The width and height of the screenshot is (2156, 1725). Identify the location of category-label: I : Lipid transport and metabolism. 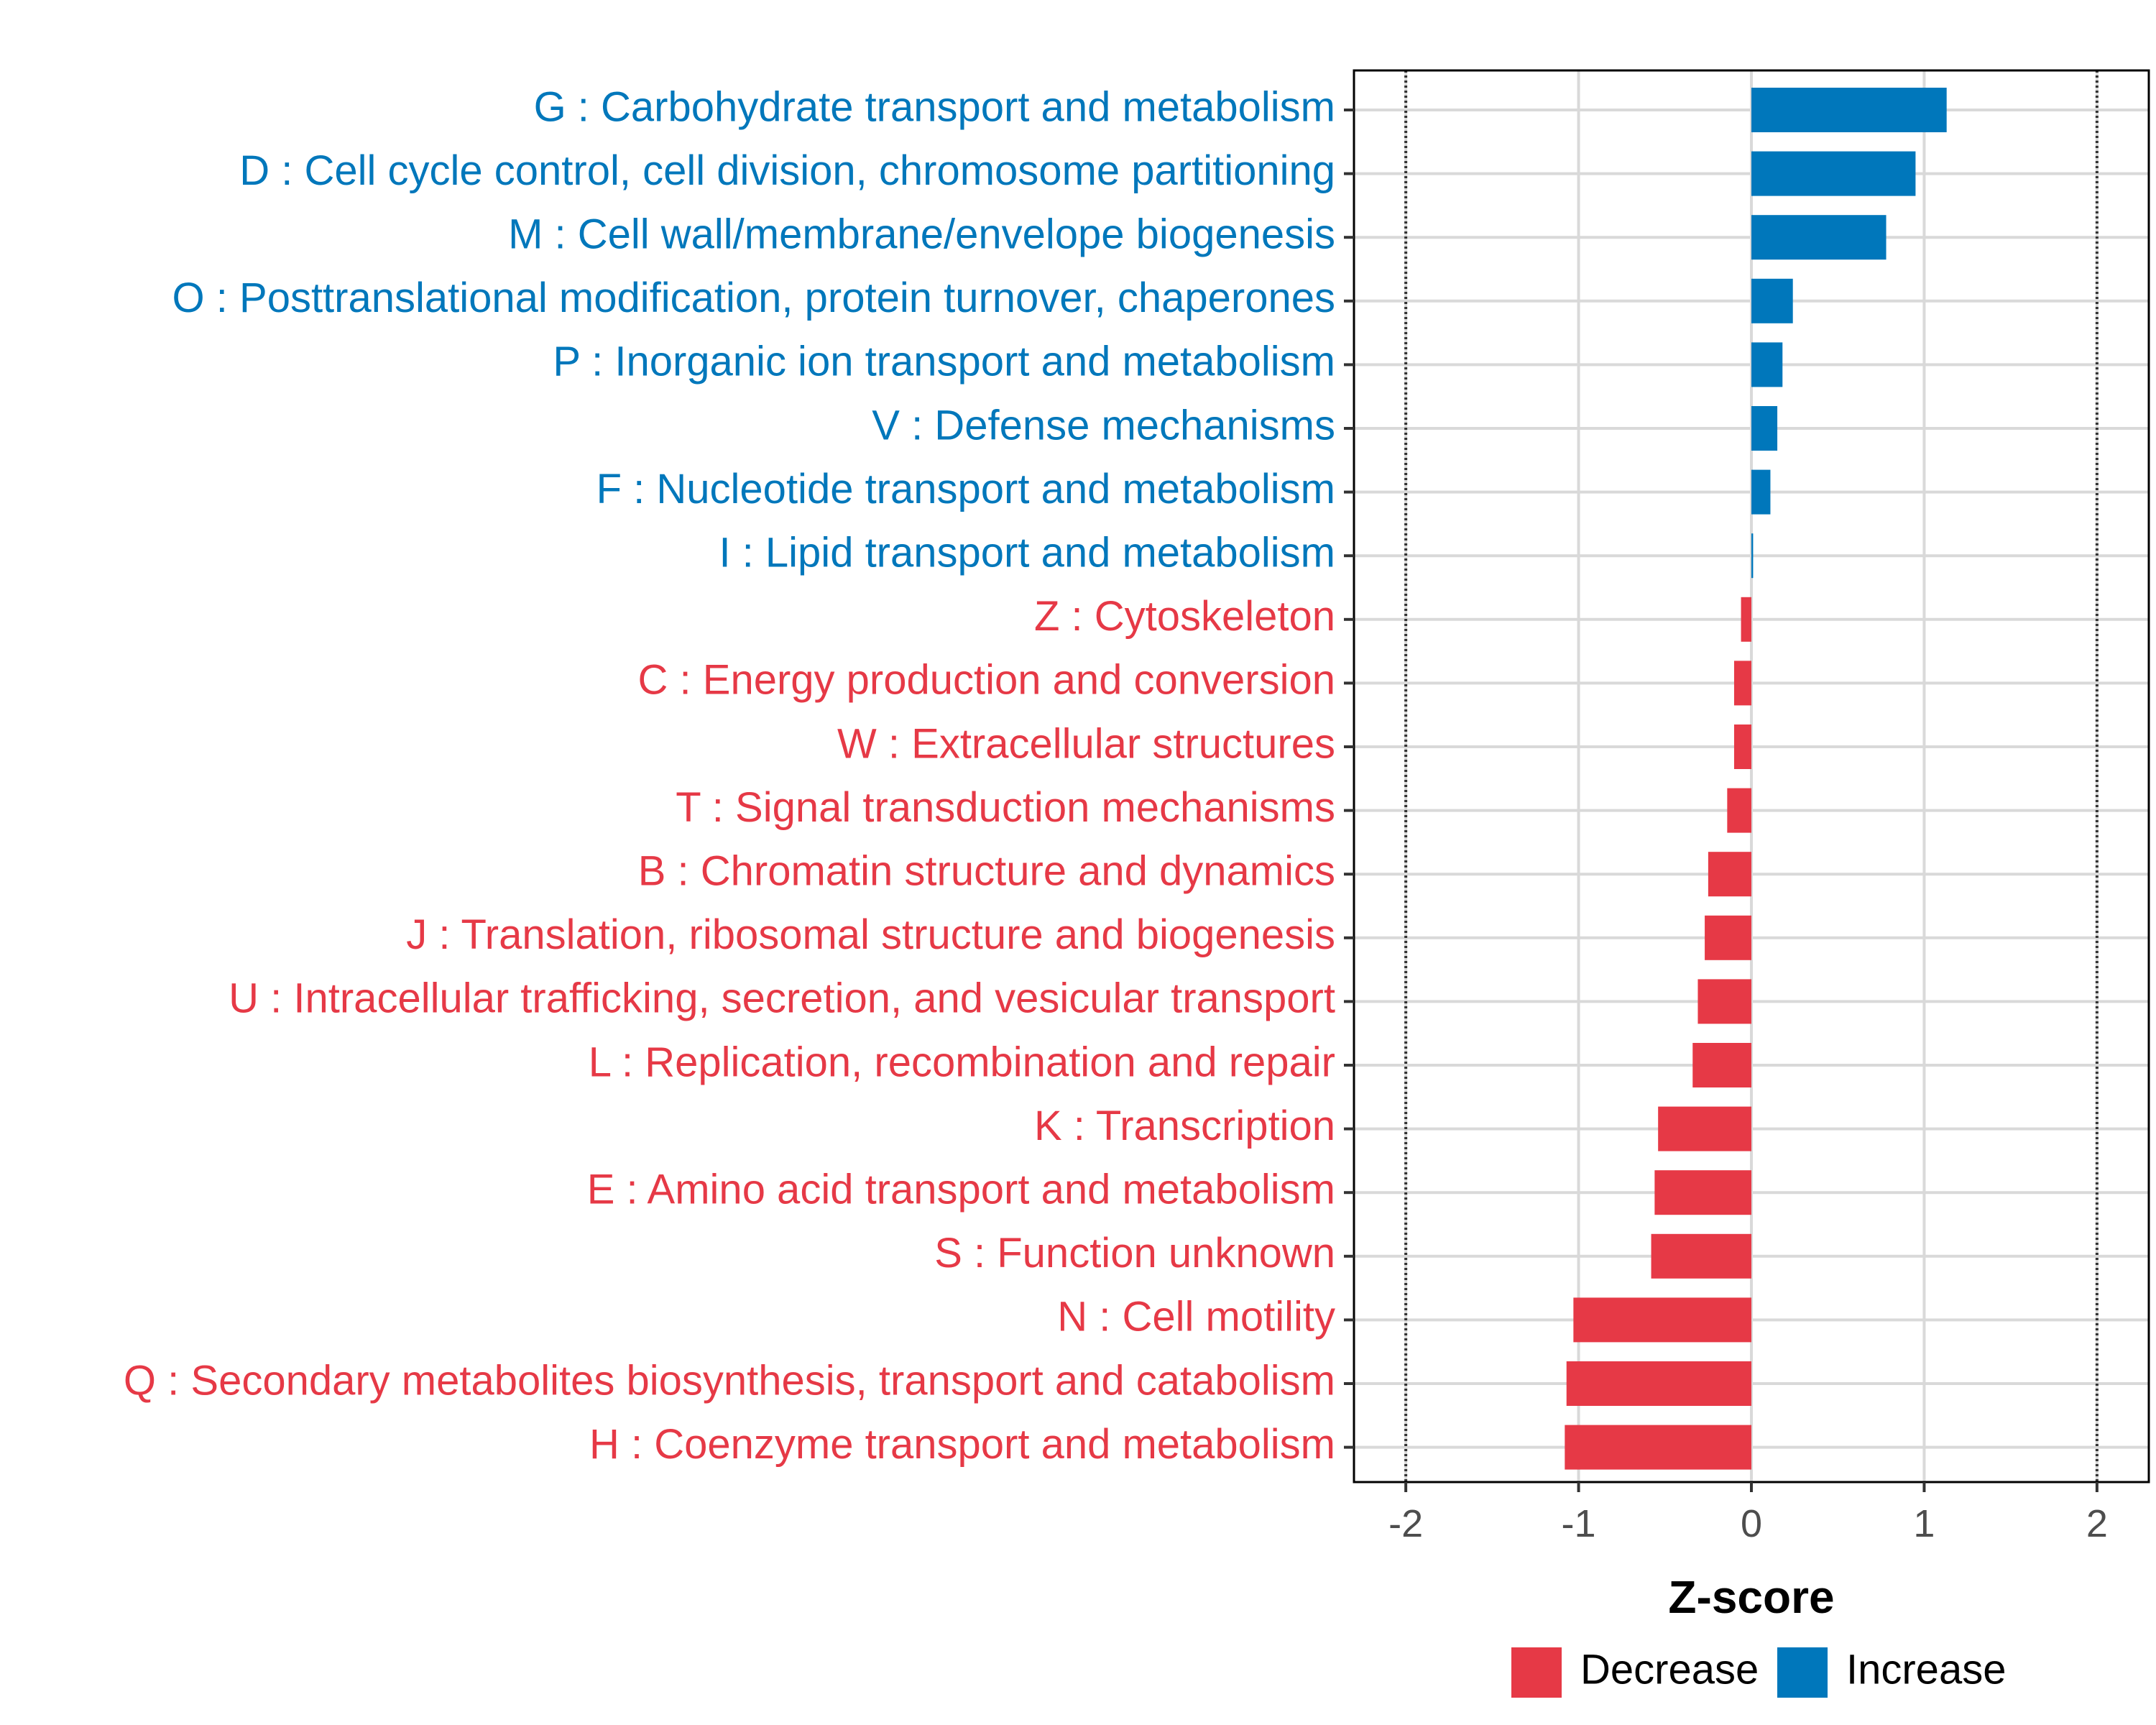
(1027, 553).